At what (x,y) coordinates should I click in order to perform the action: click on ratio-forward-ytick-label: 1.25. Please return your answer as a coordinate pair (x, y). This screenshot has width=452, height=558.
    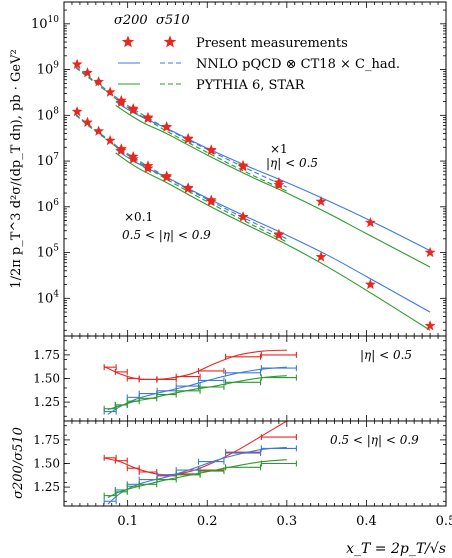
    Looking at the image, I should click on (46, 487).